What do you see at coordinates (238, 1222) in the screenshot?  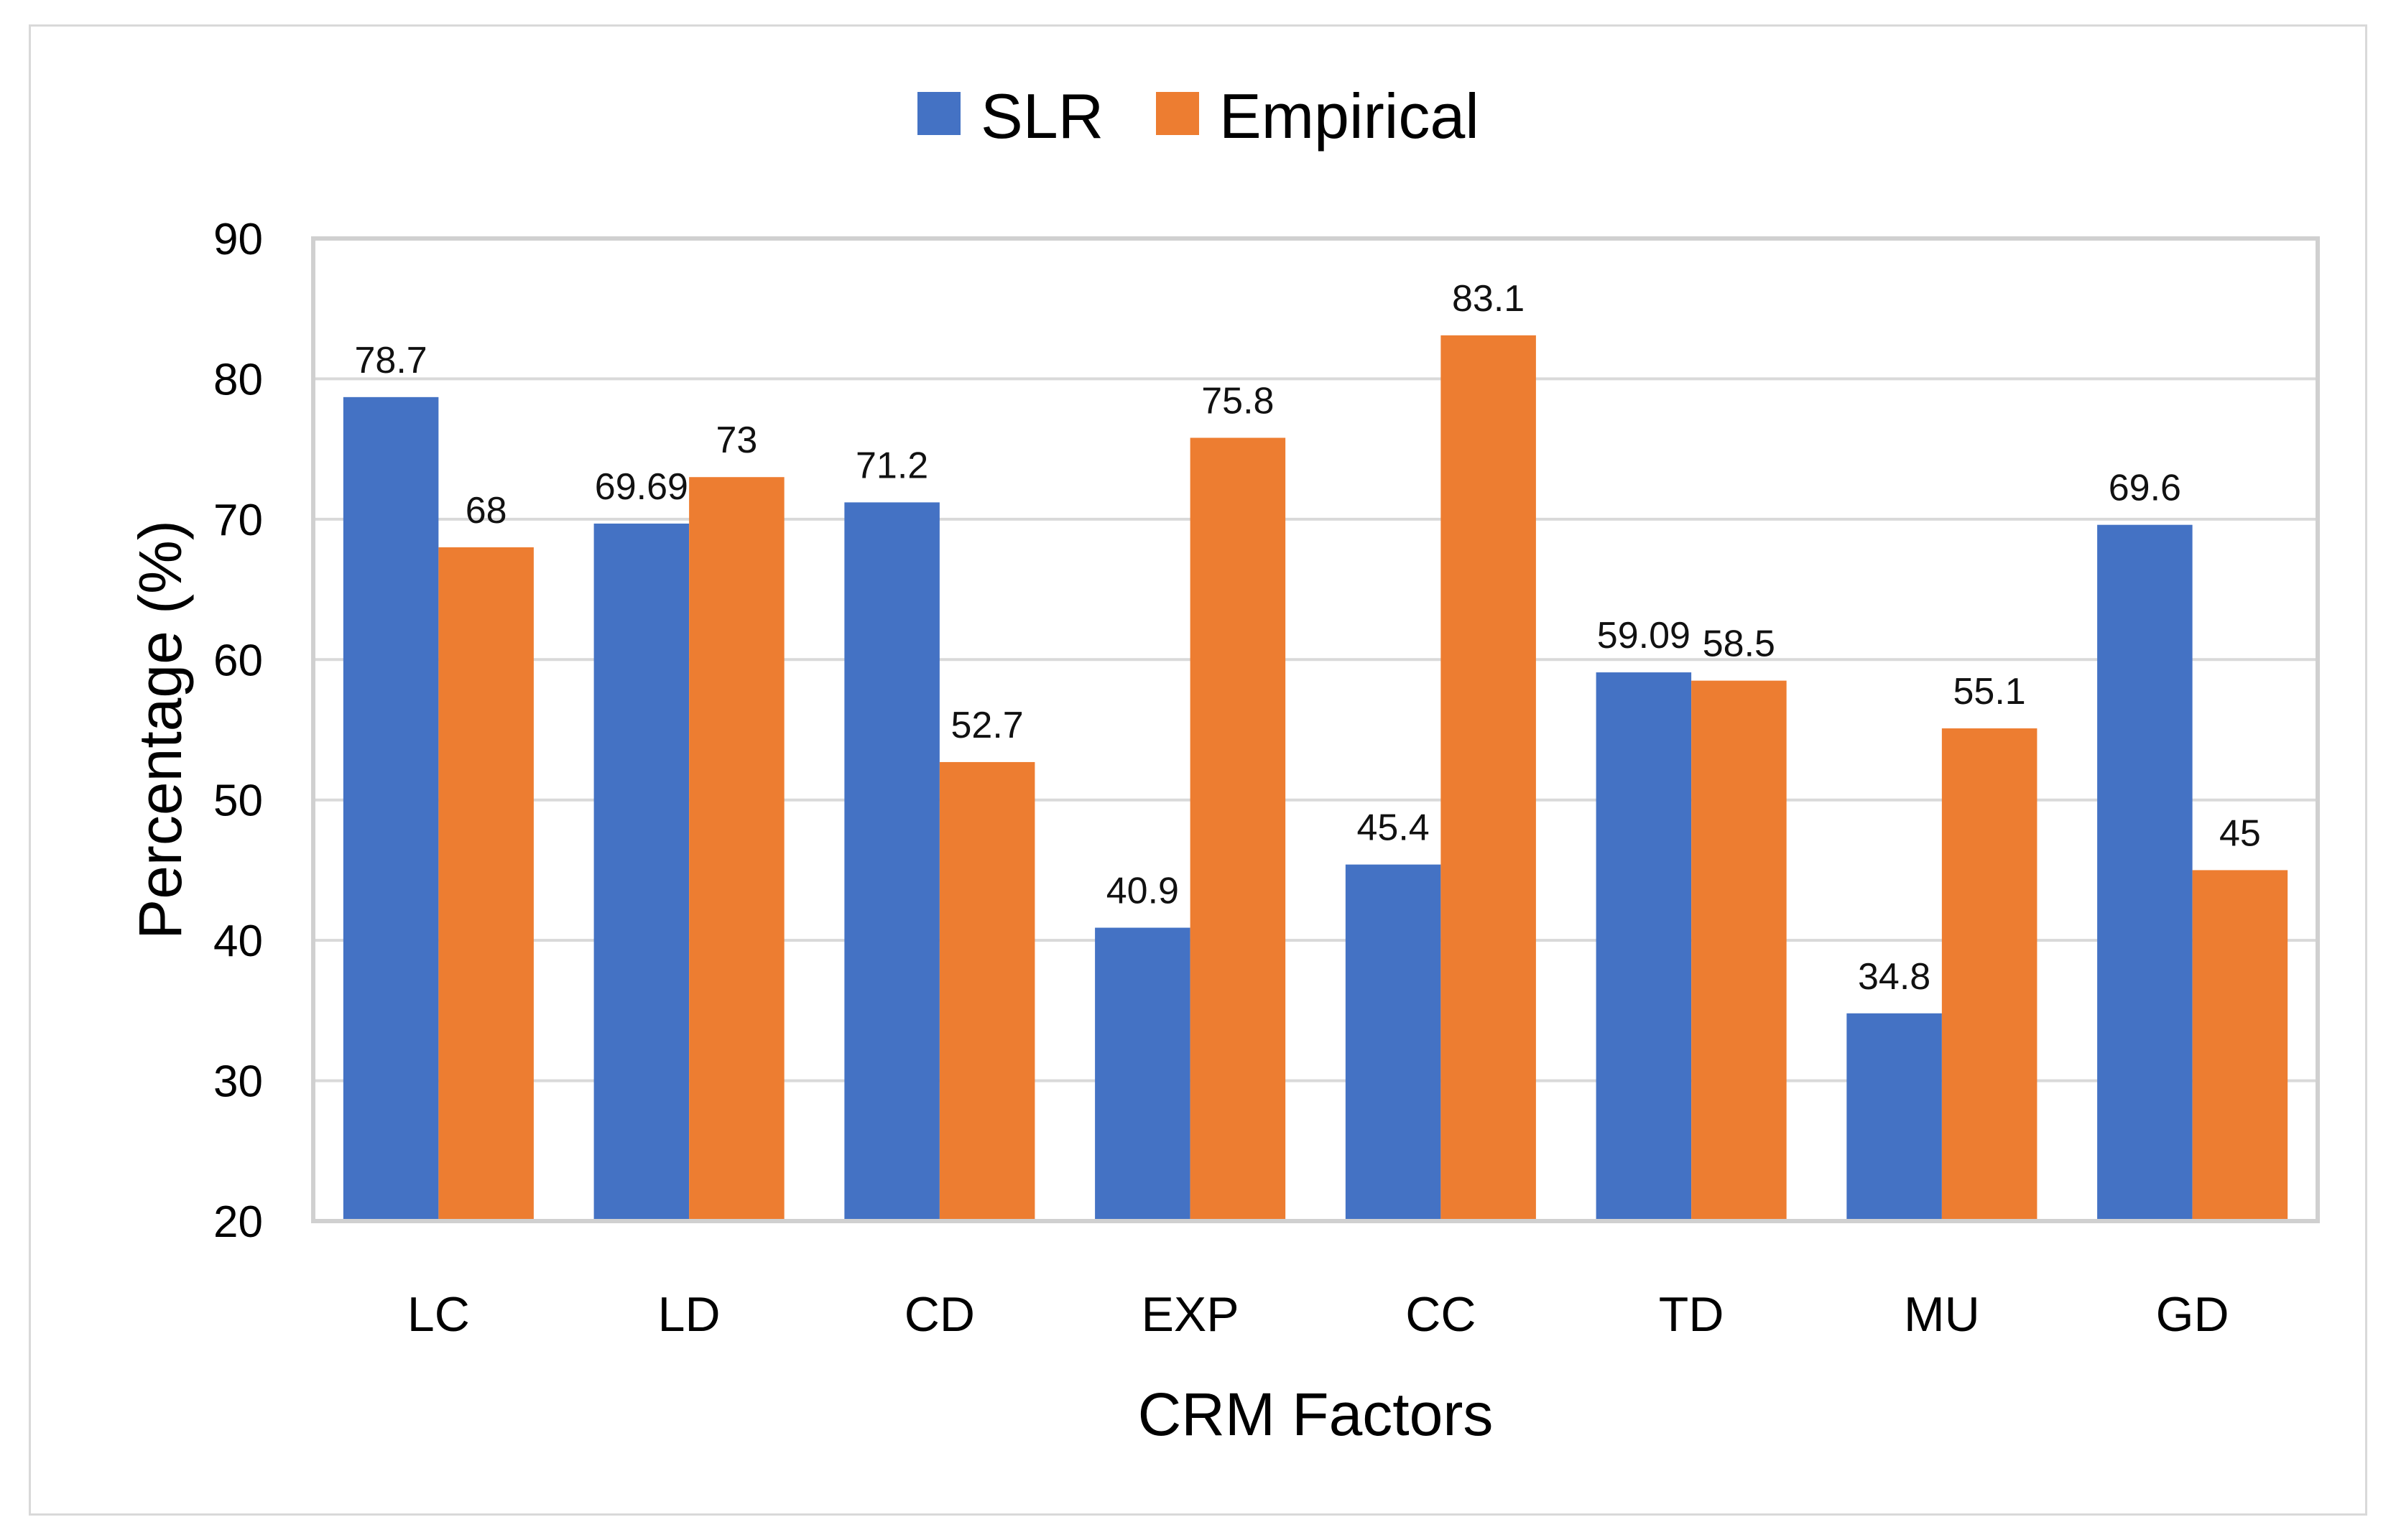 I see `y-tick-label-20: 20` at bounding box center [238, 1222].